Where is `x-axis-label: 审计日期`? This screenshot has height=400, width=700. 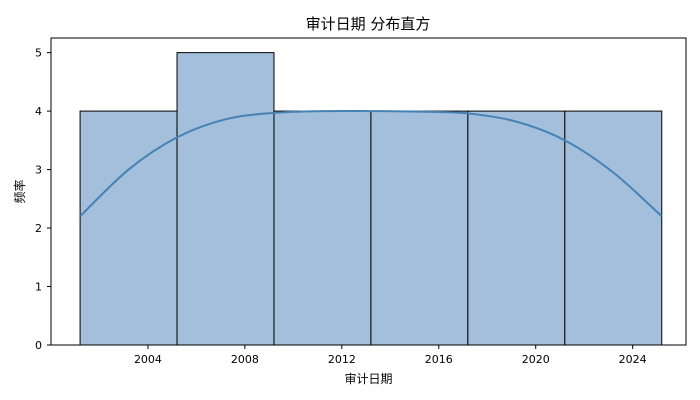 x-axis-label: 审计日期 is located at coordinates (368, 378).